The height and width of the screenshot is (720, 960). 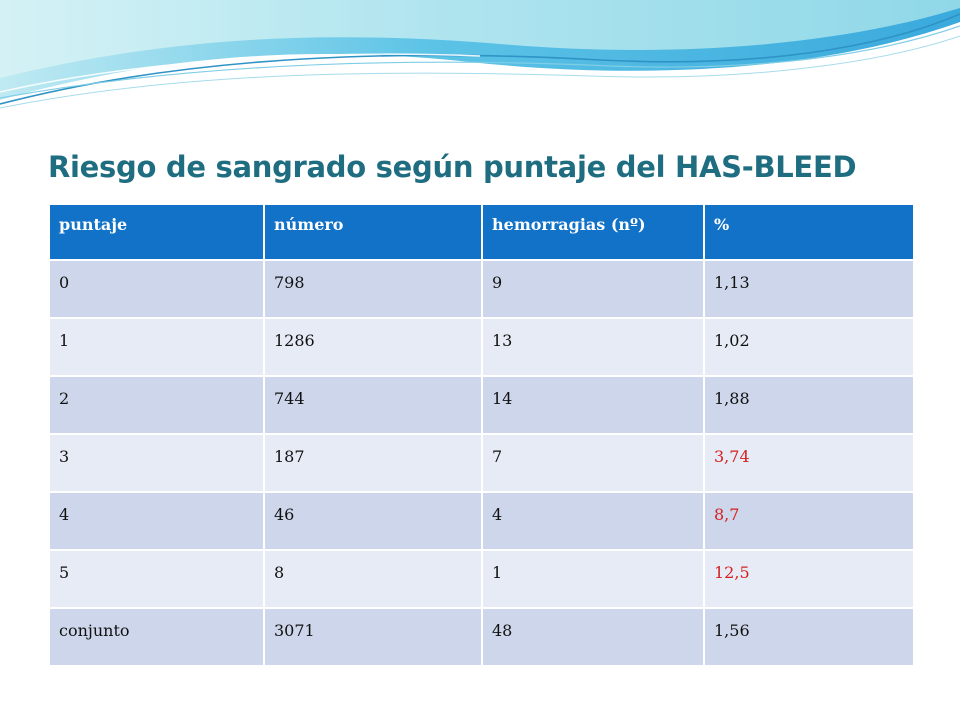 I want to click on cell-numero: 46, so click(x=373, y=521).